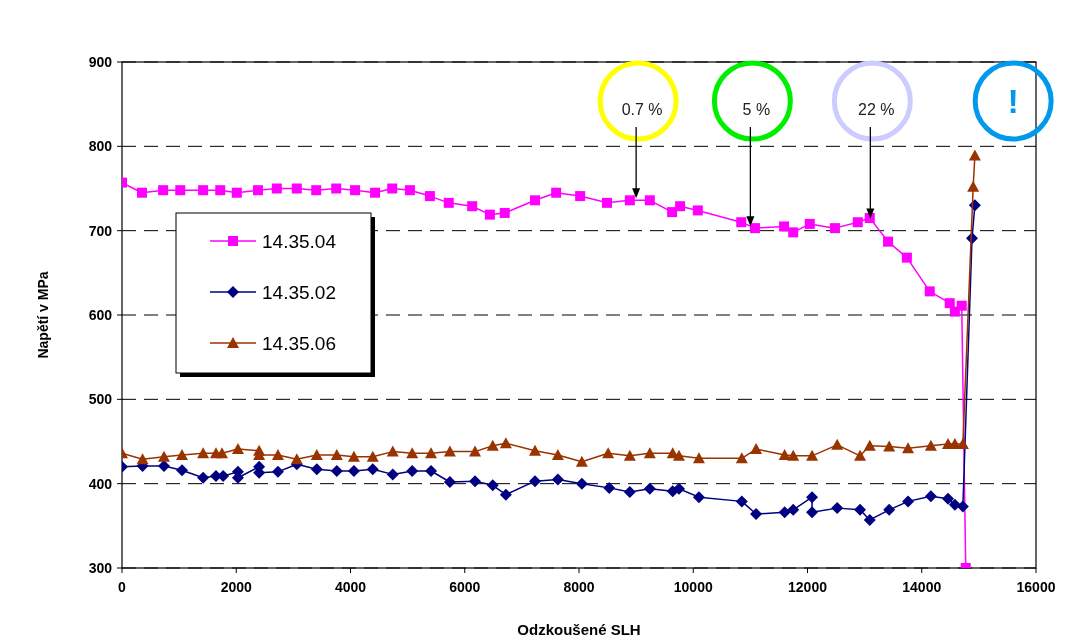  I want to click on x-tick-label: 8000, so click(579, 587).